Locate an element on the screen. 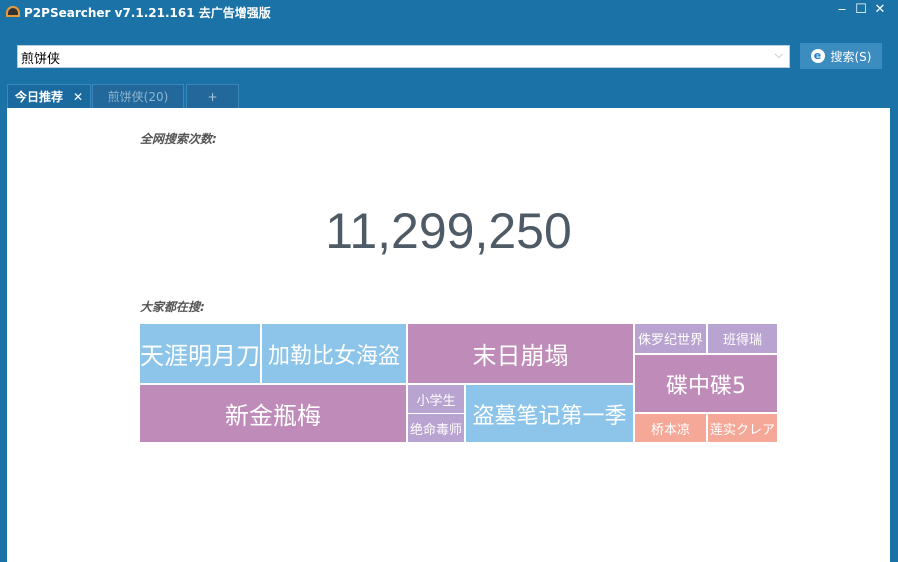 Image resolution: width=898 pixels, height=562 pixels. maximize-button: ☐ is located at coordinates (861, 9).